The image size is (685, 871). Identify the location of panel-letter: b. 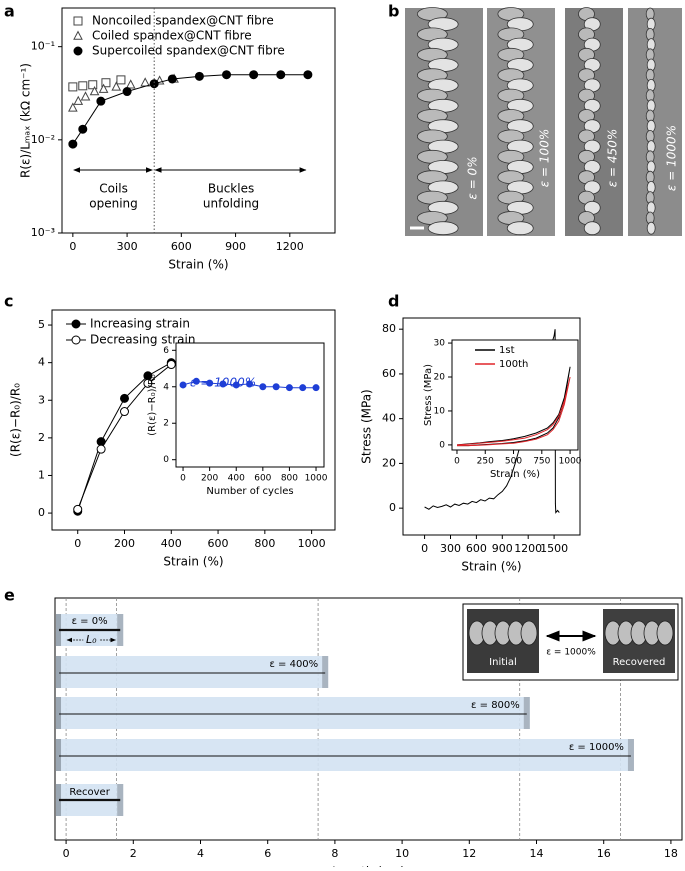
(393, 11).